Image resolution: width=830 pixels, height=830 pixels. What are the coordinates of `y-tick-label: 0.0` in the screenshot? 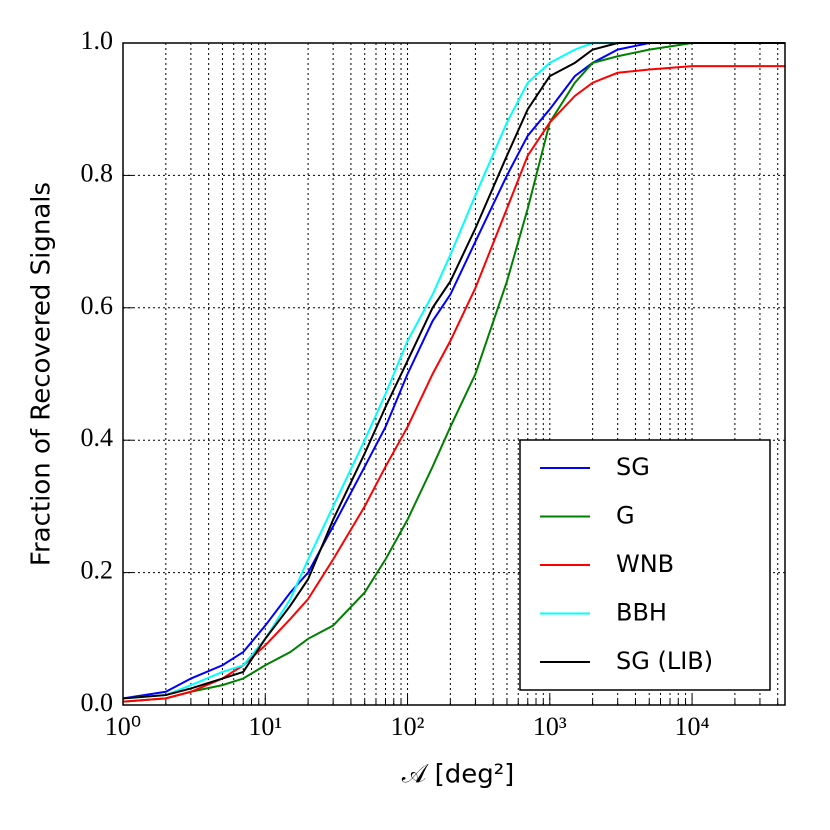 It's located at (97, 702).